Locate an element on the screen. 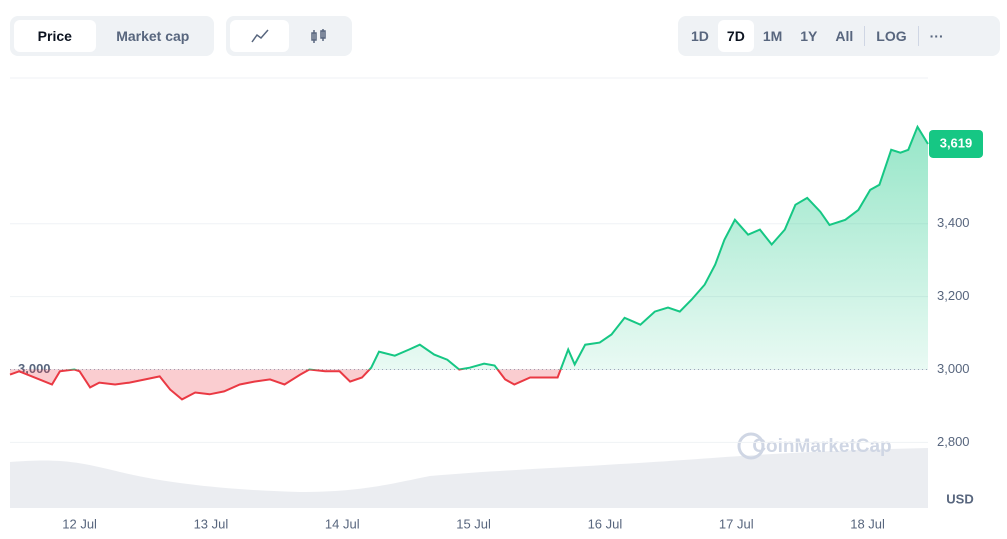 This screenshot has width=1007, height=539. range-button: 7D is located at coordinates (735, 36).